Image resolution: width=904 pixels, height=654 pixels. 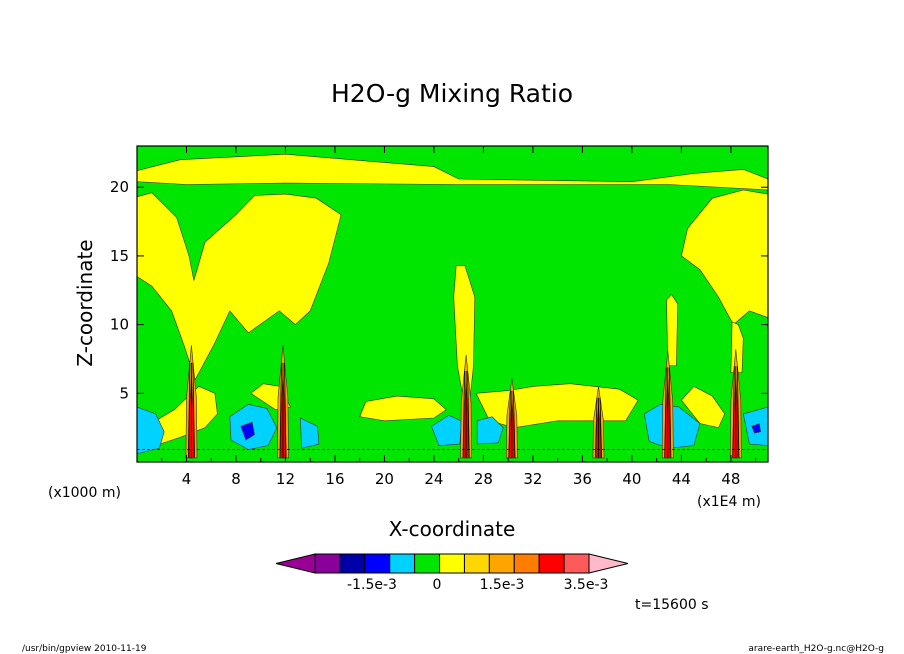 What do you see at coordinates (384, 479) in the screenshot?
I see `x-tick-label: 20` at bounding box center [384, 479].